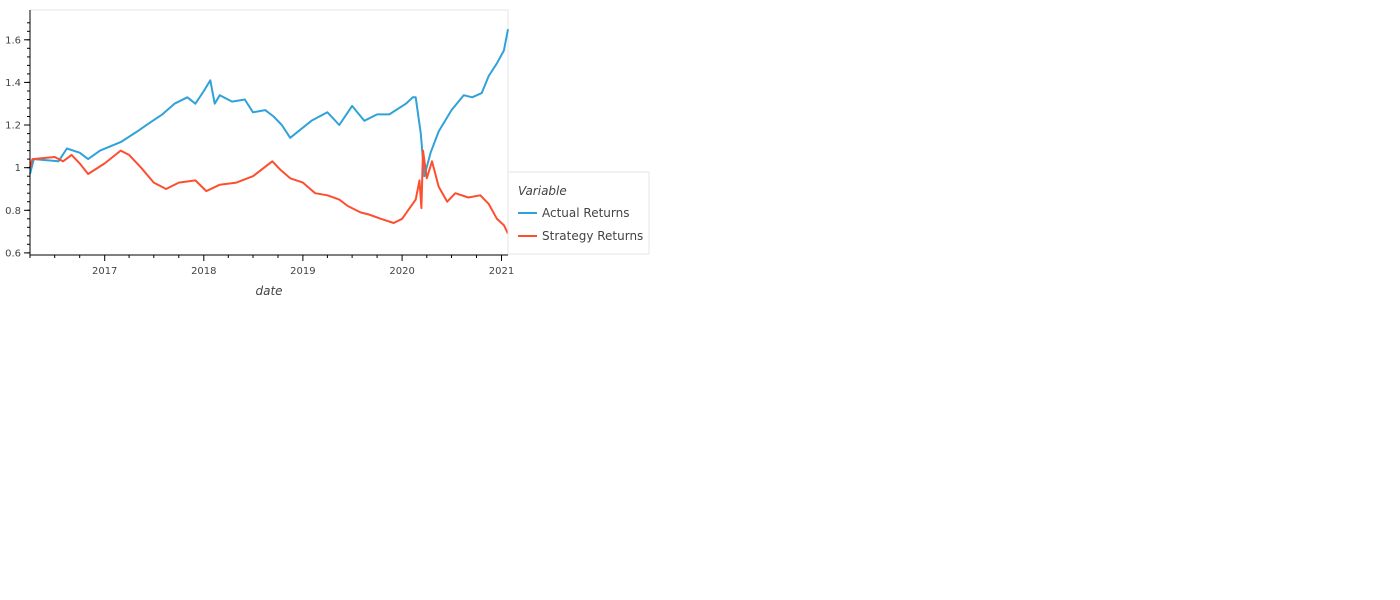 This screenshot has width=1400, height=600. Describe the element at coordinates (13, 211) in the screenshot. I see `y-tick-label: 0.8` at that location.